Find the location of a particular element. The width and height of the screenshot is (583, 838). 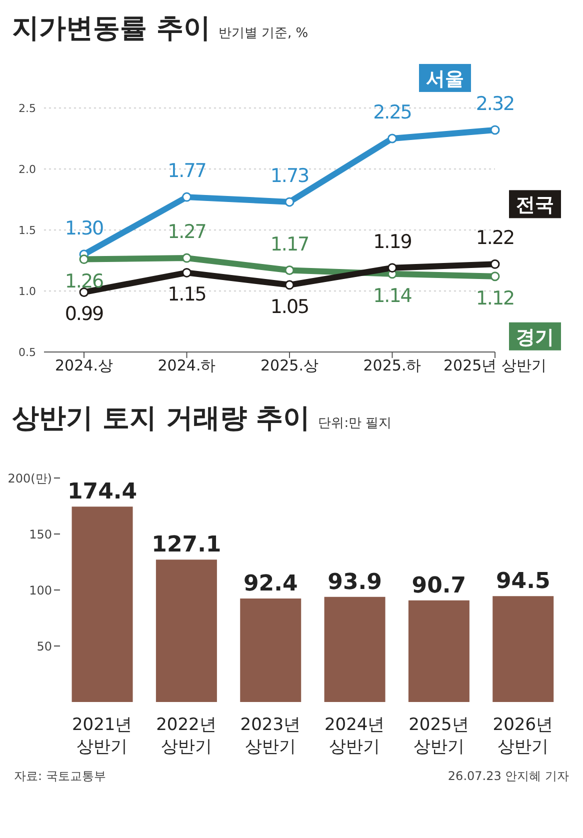

chart-title: 상반기 토지 거래량 추이 is located at coordinates (161, 419).